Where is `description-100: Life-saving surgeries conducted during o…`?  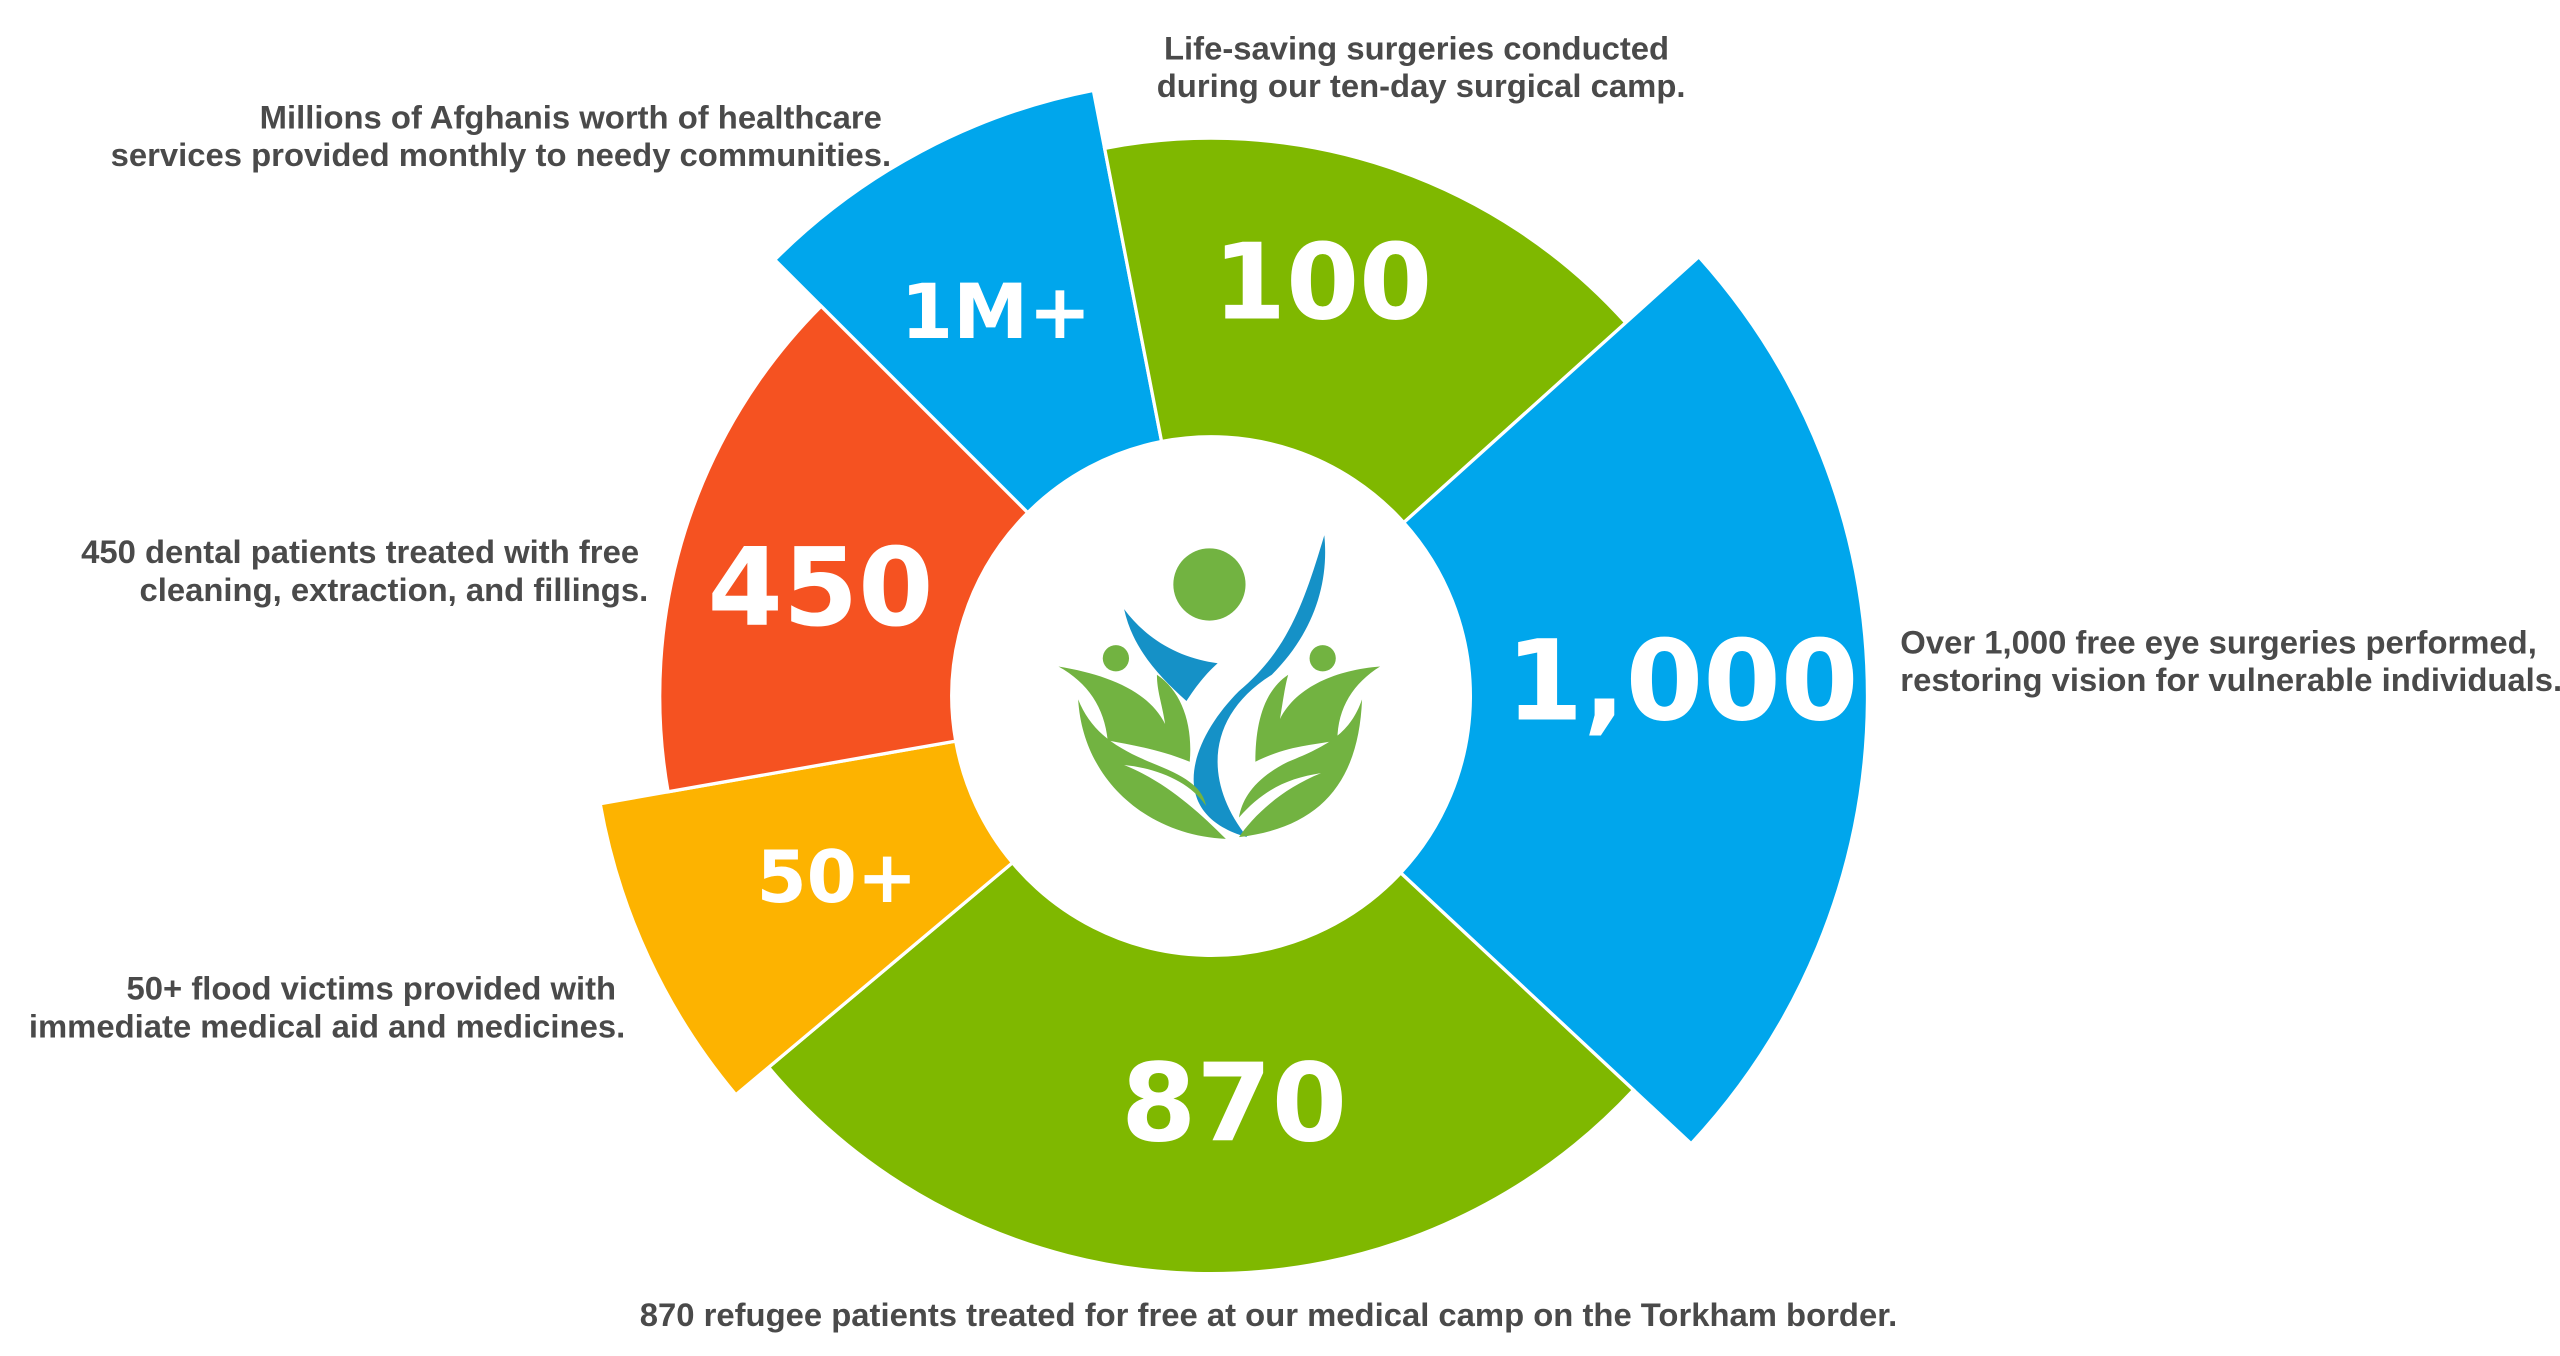
description-100: Life-saving surgeries conducted during o… is located at coordinates (1421, 66).